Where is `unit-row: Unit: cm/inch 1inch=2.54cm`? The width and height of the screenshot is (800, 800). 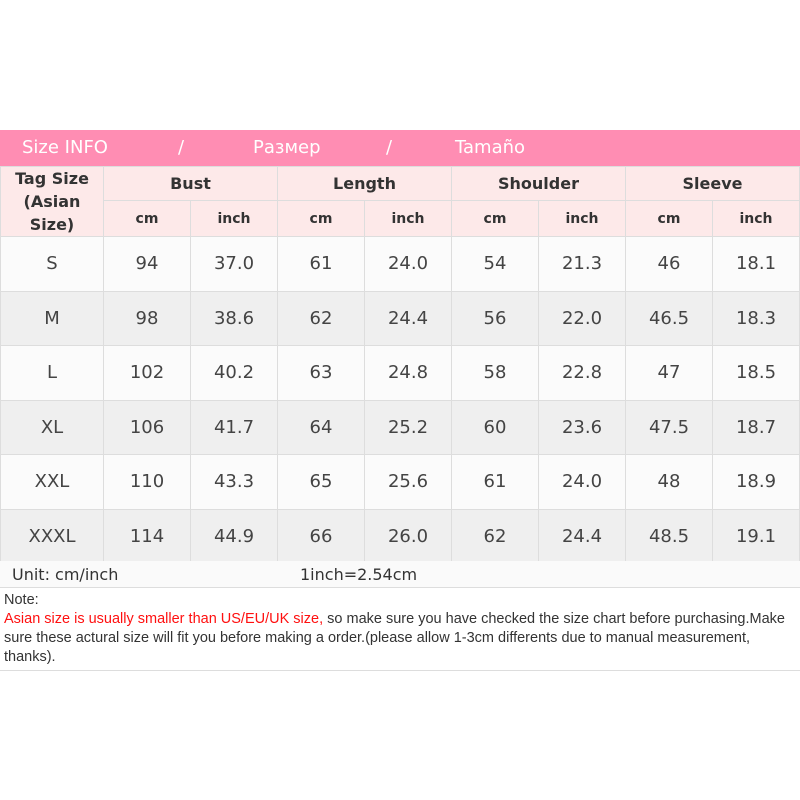
unit-row: Unit: cm/inch 1inch=2.54cm is located at coordinates (400, 574).